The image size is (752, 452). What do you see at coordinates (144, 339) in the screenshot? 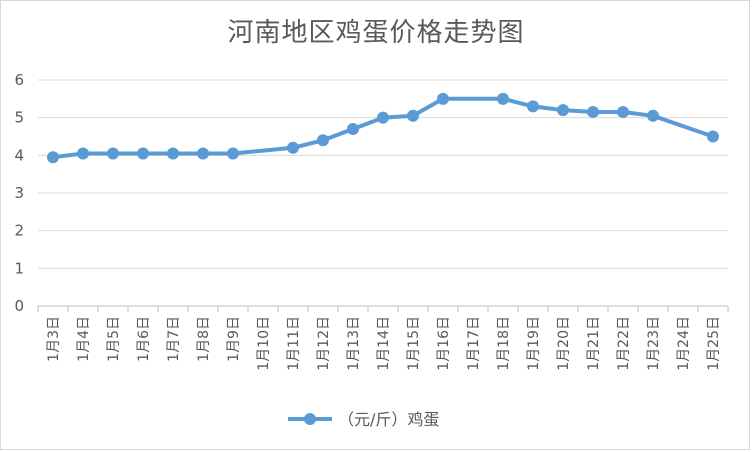
I see `x-tick-label: 1月6日` at bounding box center [144, 339].